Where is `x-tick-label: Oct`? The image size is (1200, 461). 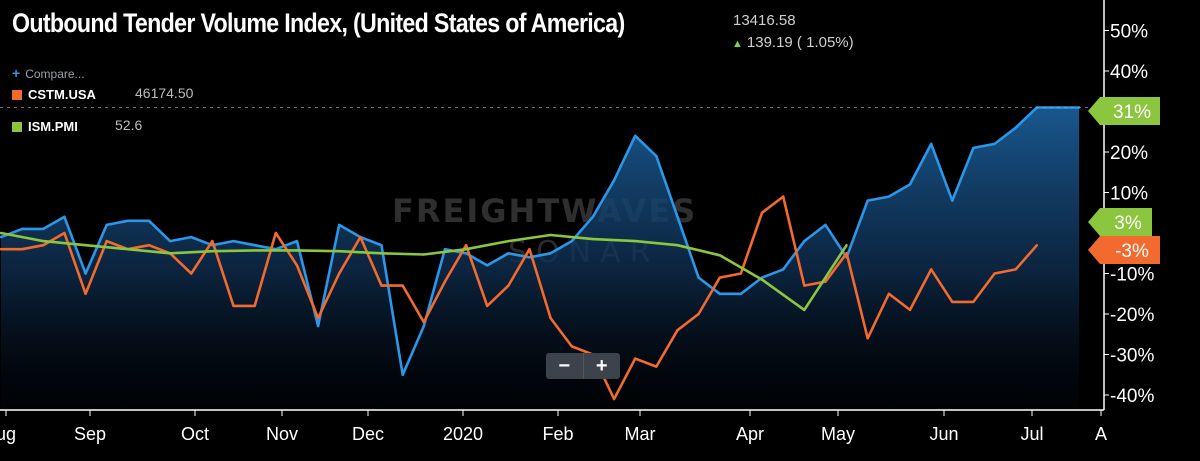
x-tick-label: Oct is located at coordinates (195, 434).